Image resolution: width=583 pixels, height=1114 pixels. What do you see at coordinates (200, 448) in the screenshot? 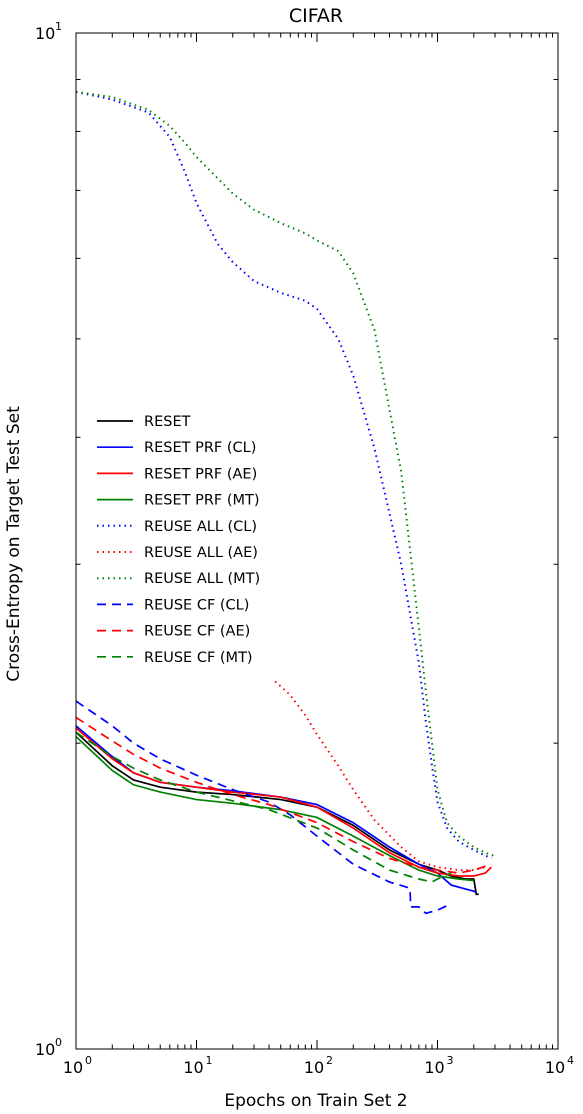
I see `legend-label: RESET PRF (CL)` at bounding box center [200, 448].